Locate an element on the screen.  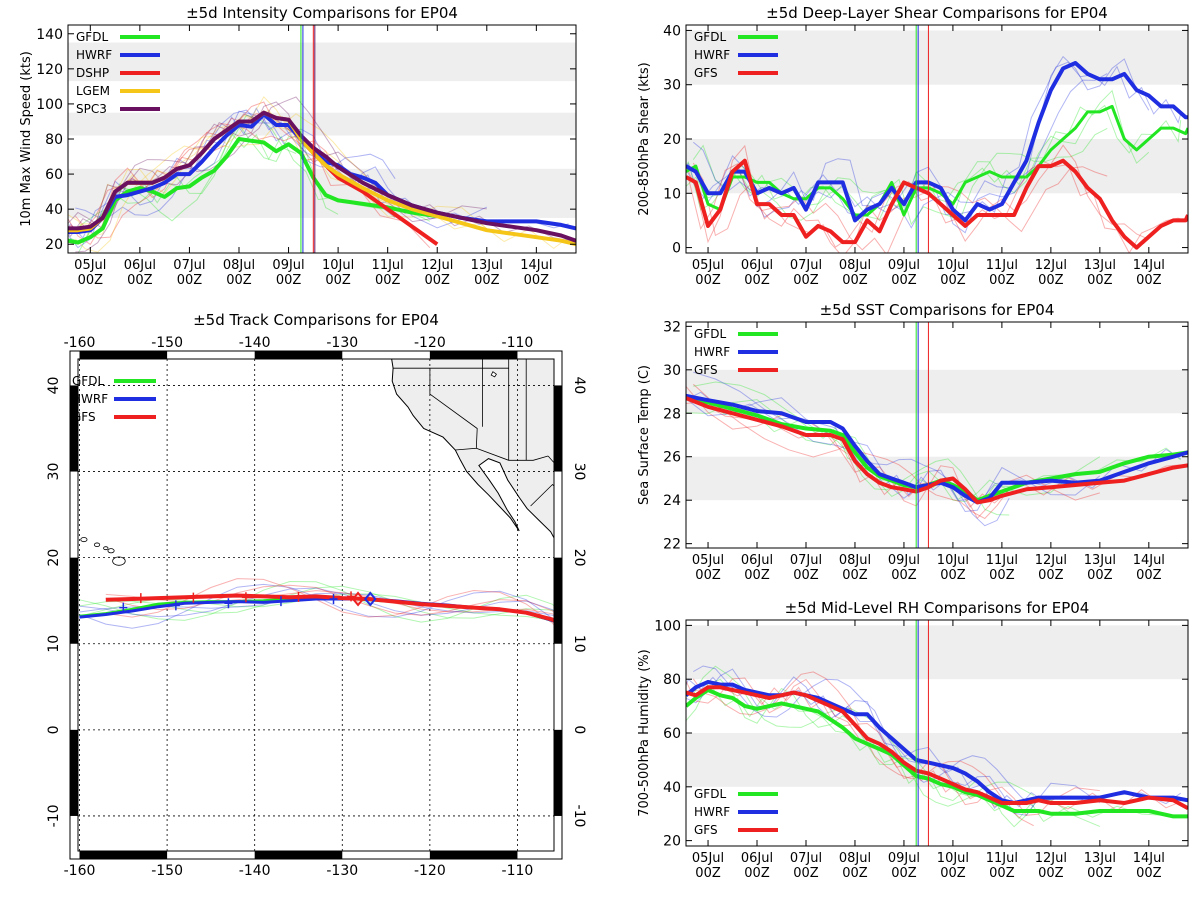
lon-label-top: -140 is located at coordinates (255, 343).